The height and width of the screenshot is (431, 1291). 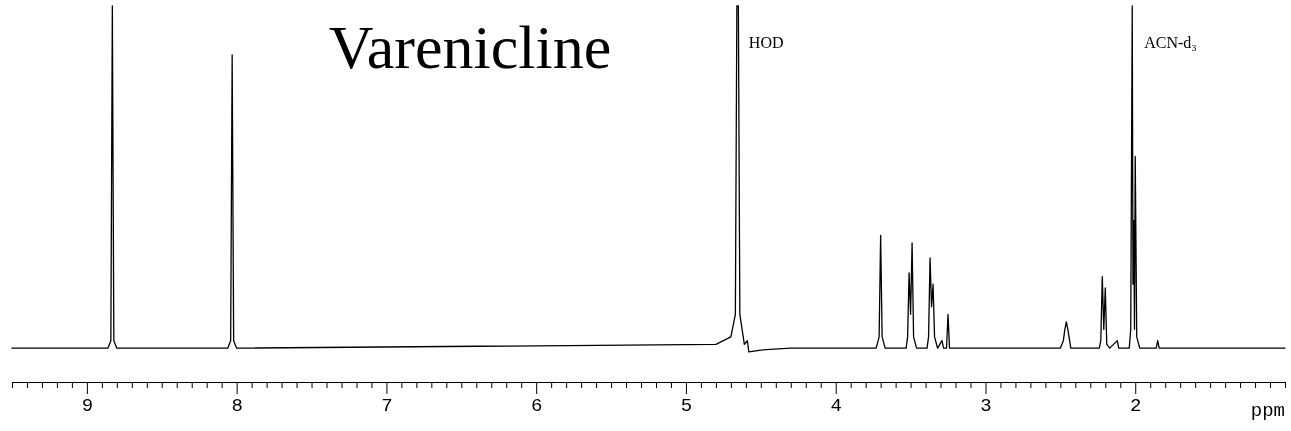 I want to click on x-tick-label: 7, so click(x=387, y=406).